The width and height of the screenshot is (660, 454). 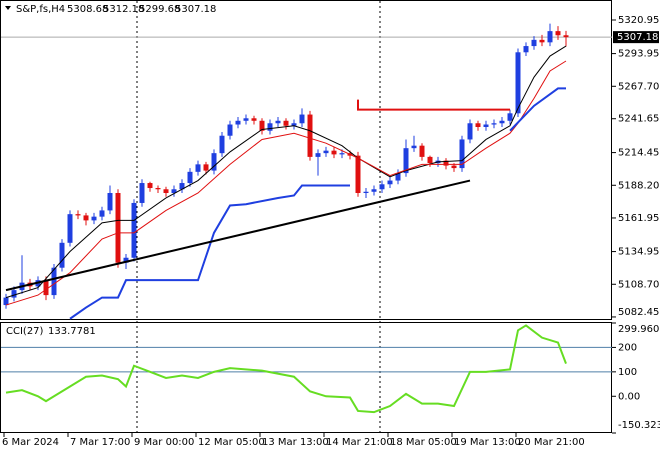 What do you see at coordinates (164, 442) in the screenshot?
I see `x-tick-label: 9 Mar 00:00` at bounding box center [164, 442].